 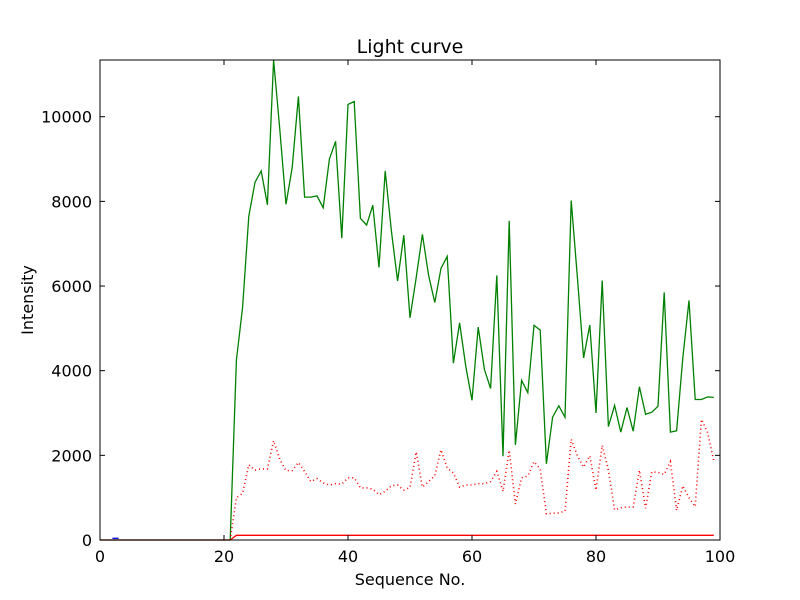 I want to click on x-tick-label: 0, so click(x=100, y=556).